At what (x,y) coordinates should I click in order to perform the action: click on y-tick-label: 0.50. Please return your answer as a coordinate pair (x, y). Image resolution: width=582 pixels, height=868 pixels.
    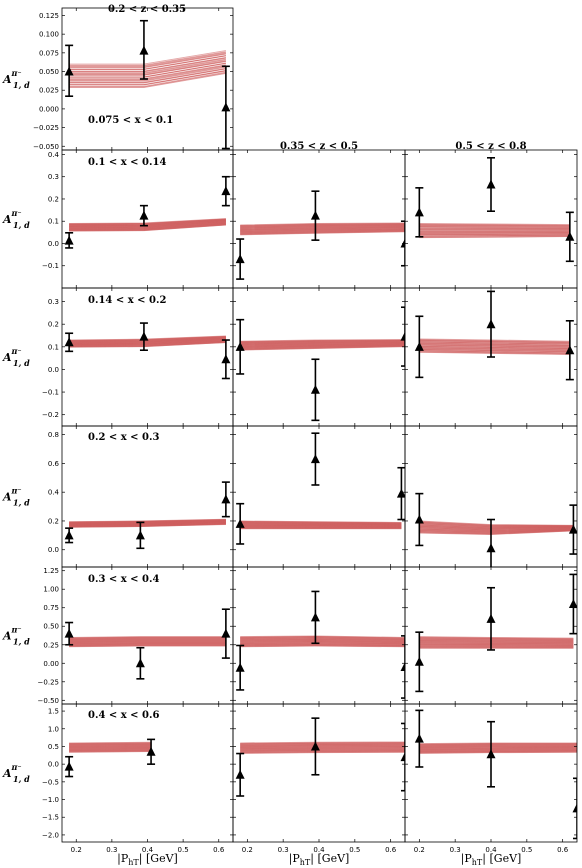
    Looking at the image, I should click on (51, 627).